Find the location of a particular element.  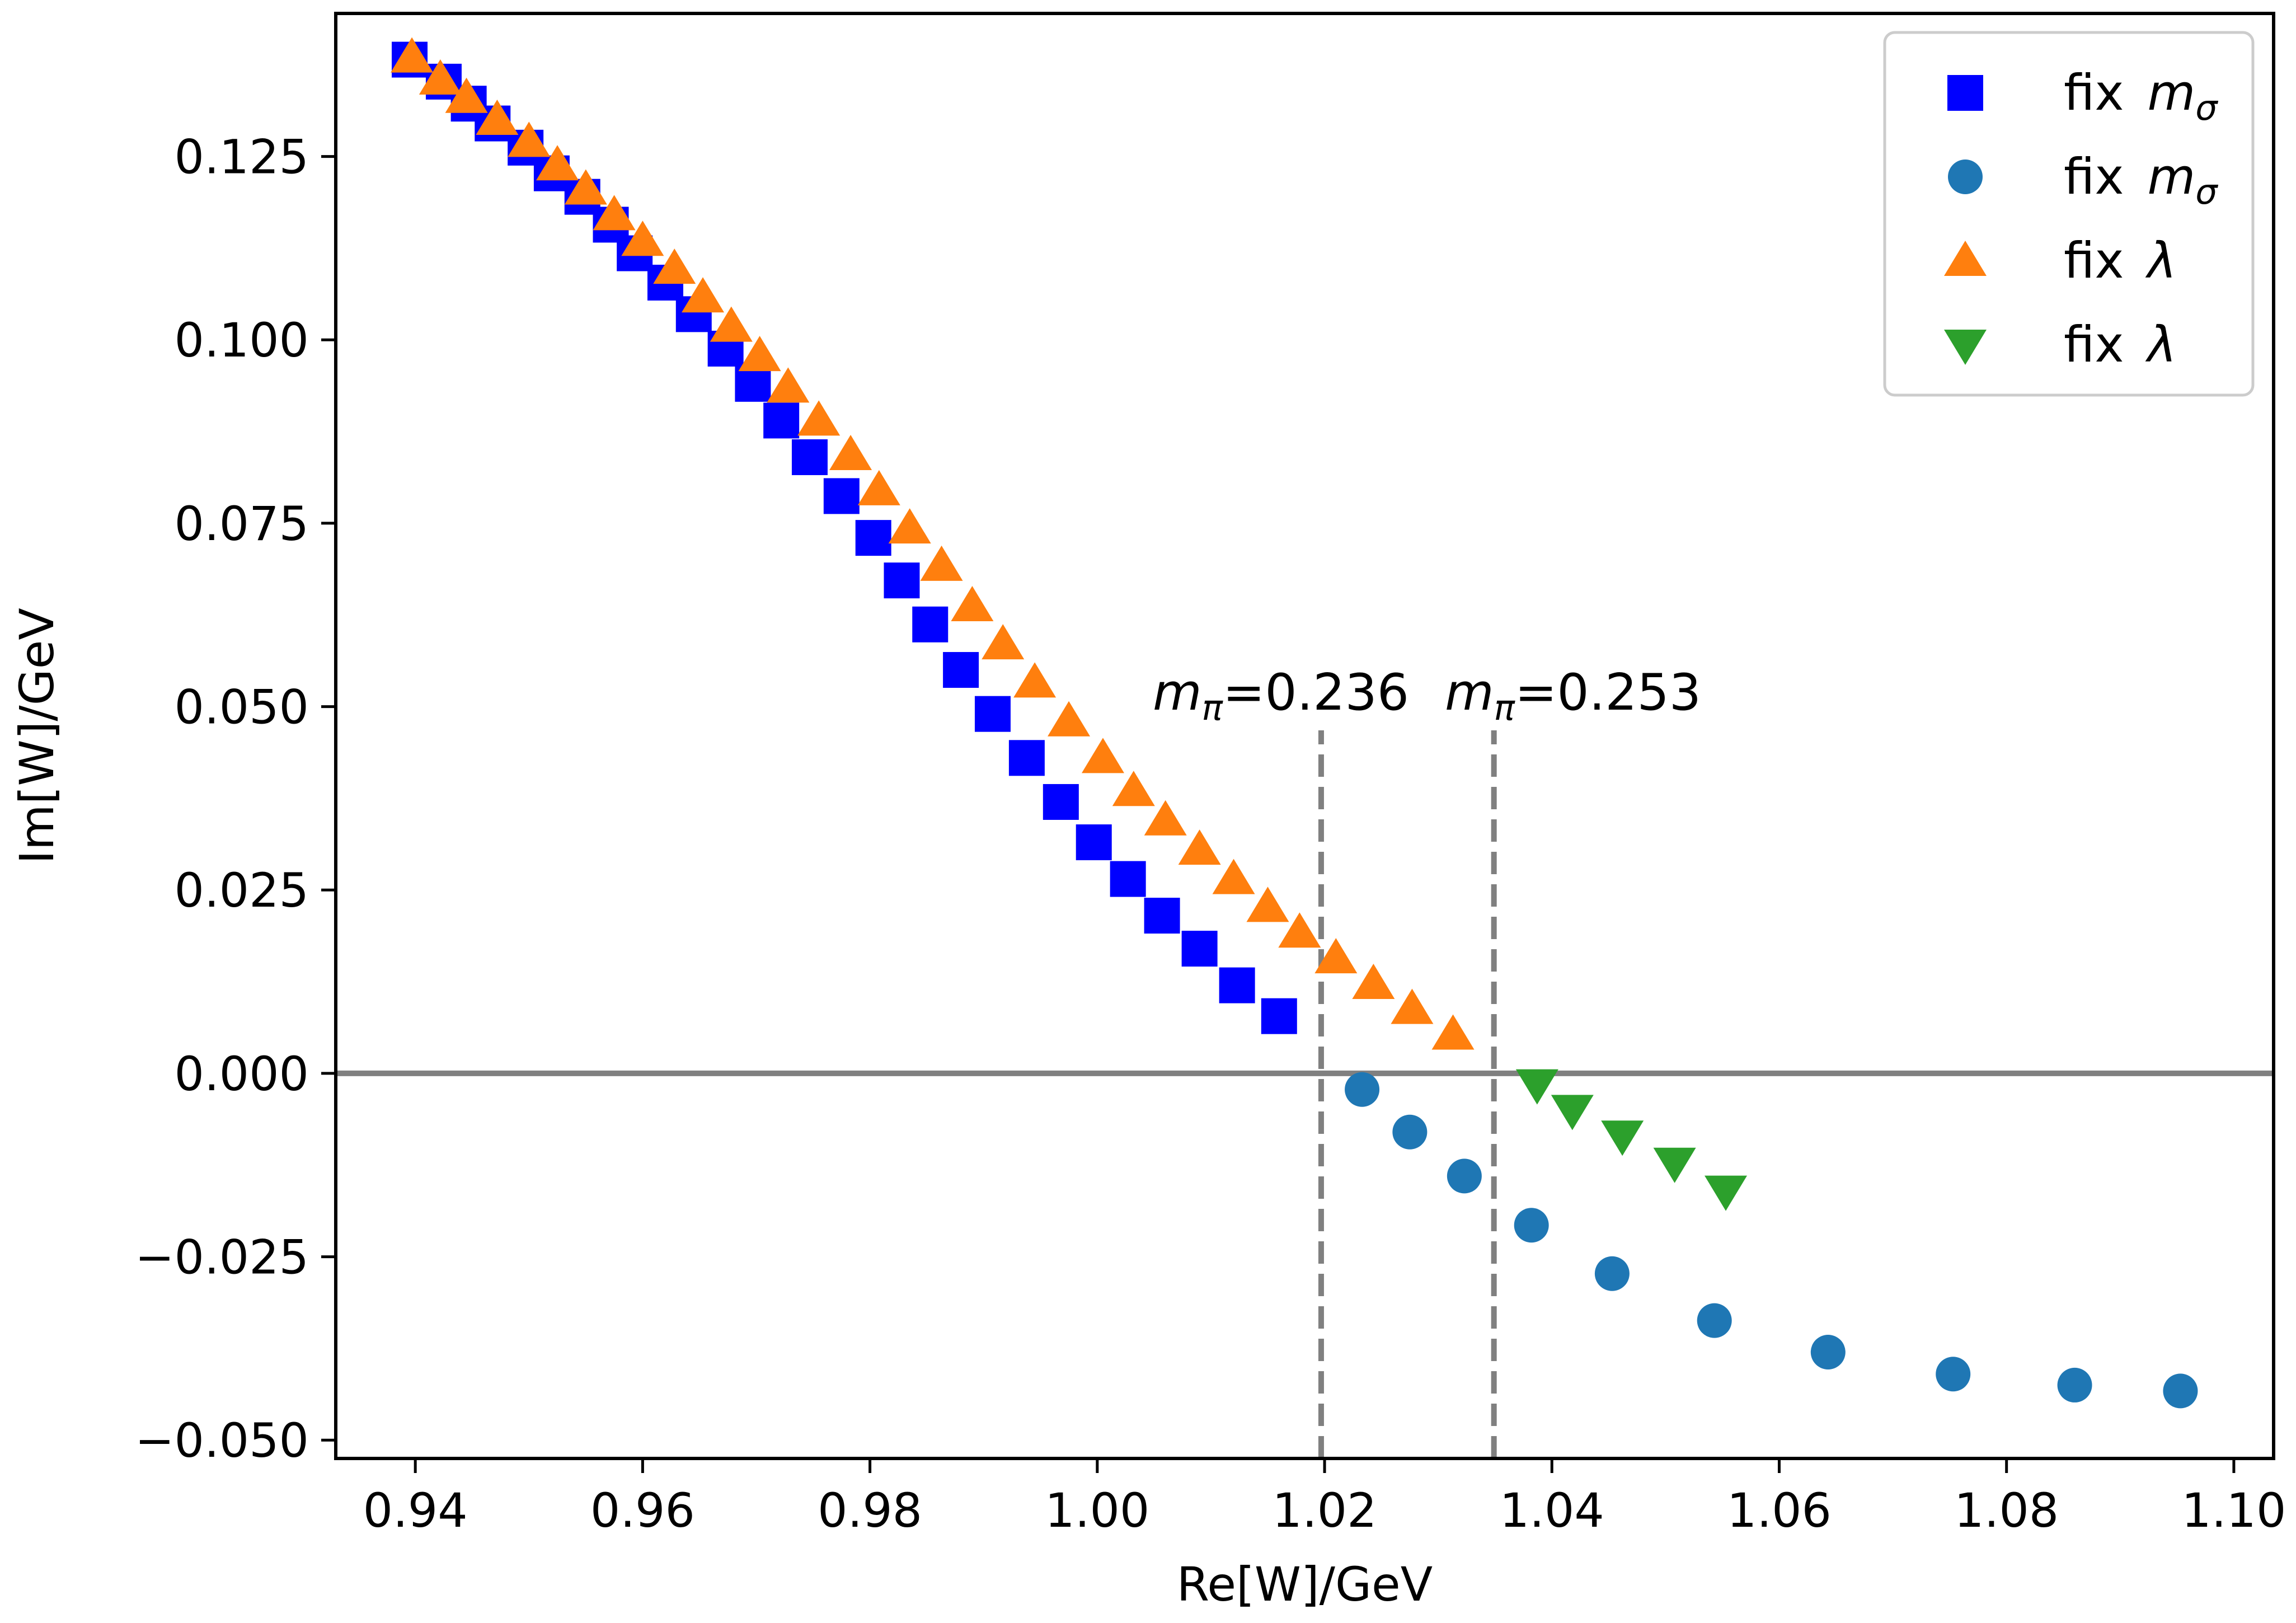

y-tick-label: −0.025 is located at coordinates (222, 1257).